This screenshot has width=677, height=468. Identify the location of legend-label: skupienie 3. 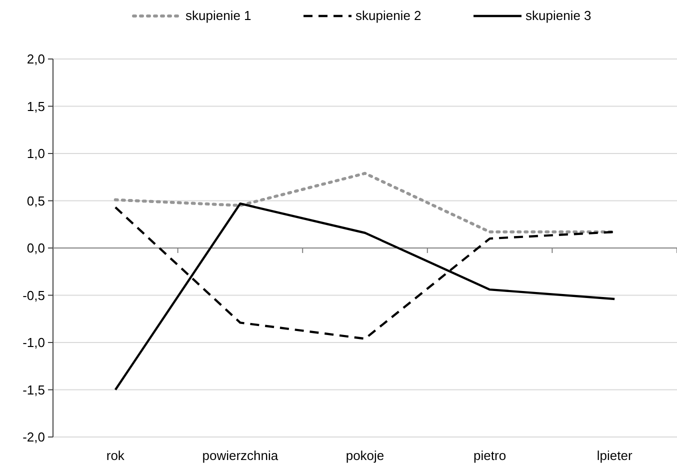
(559, 15).